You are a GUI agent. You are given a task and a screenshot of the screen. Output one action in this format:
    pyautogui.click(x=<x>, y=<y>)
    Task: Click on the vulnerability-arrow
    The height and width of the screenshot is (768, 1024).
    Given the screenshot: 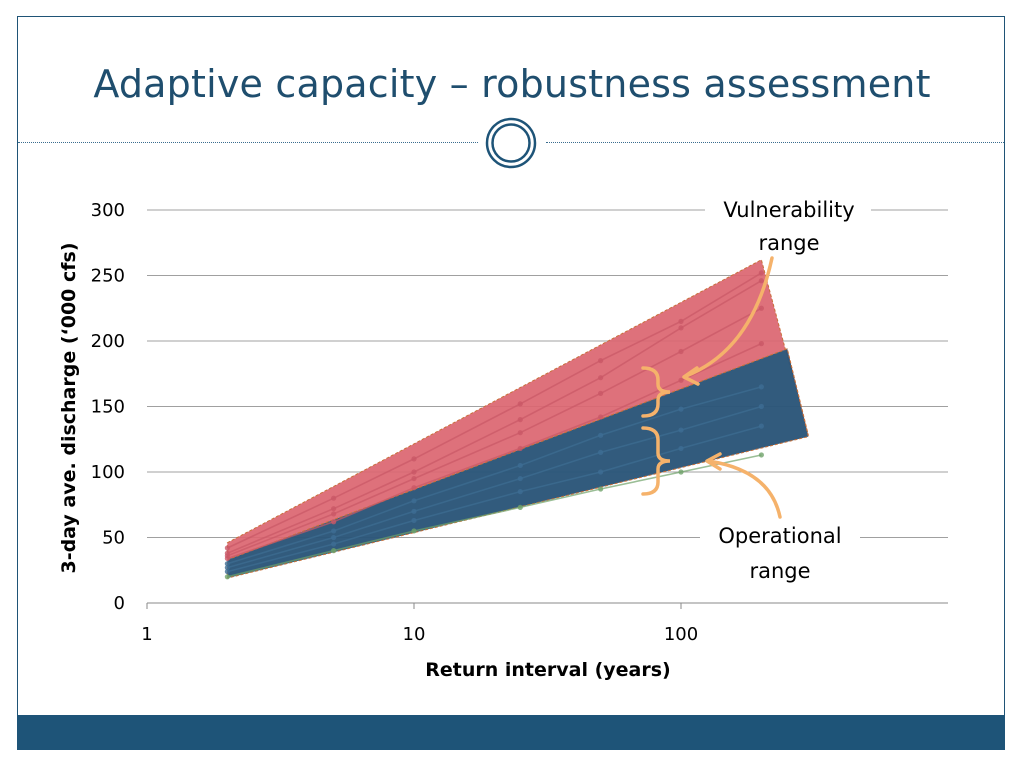 What is the action you would take?
    pyautogui.click(x=729, y=317)
    